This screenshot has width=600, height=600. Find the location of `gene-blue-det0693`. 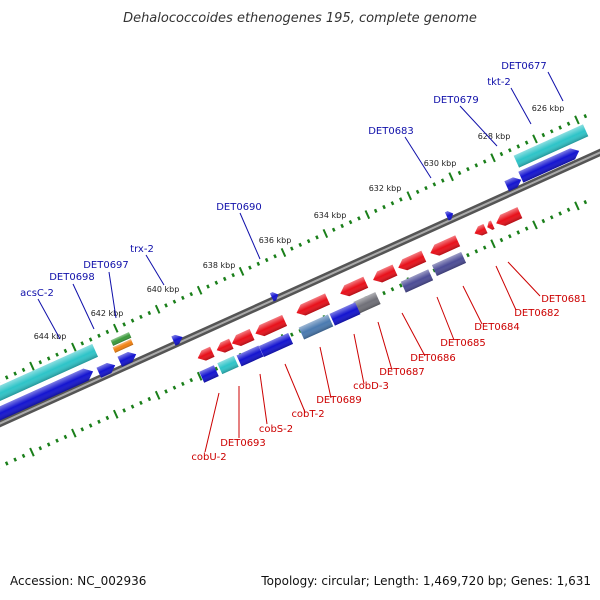

gene-blue-det0693 is located at coordinates (250, 356).